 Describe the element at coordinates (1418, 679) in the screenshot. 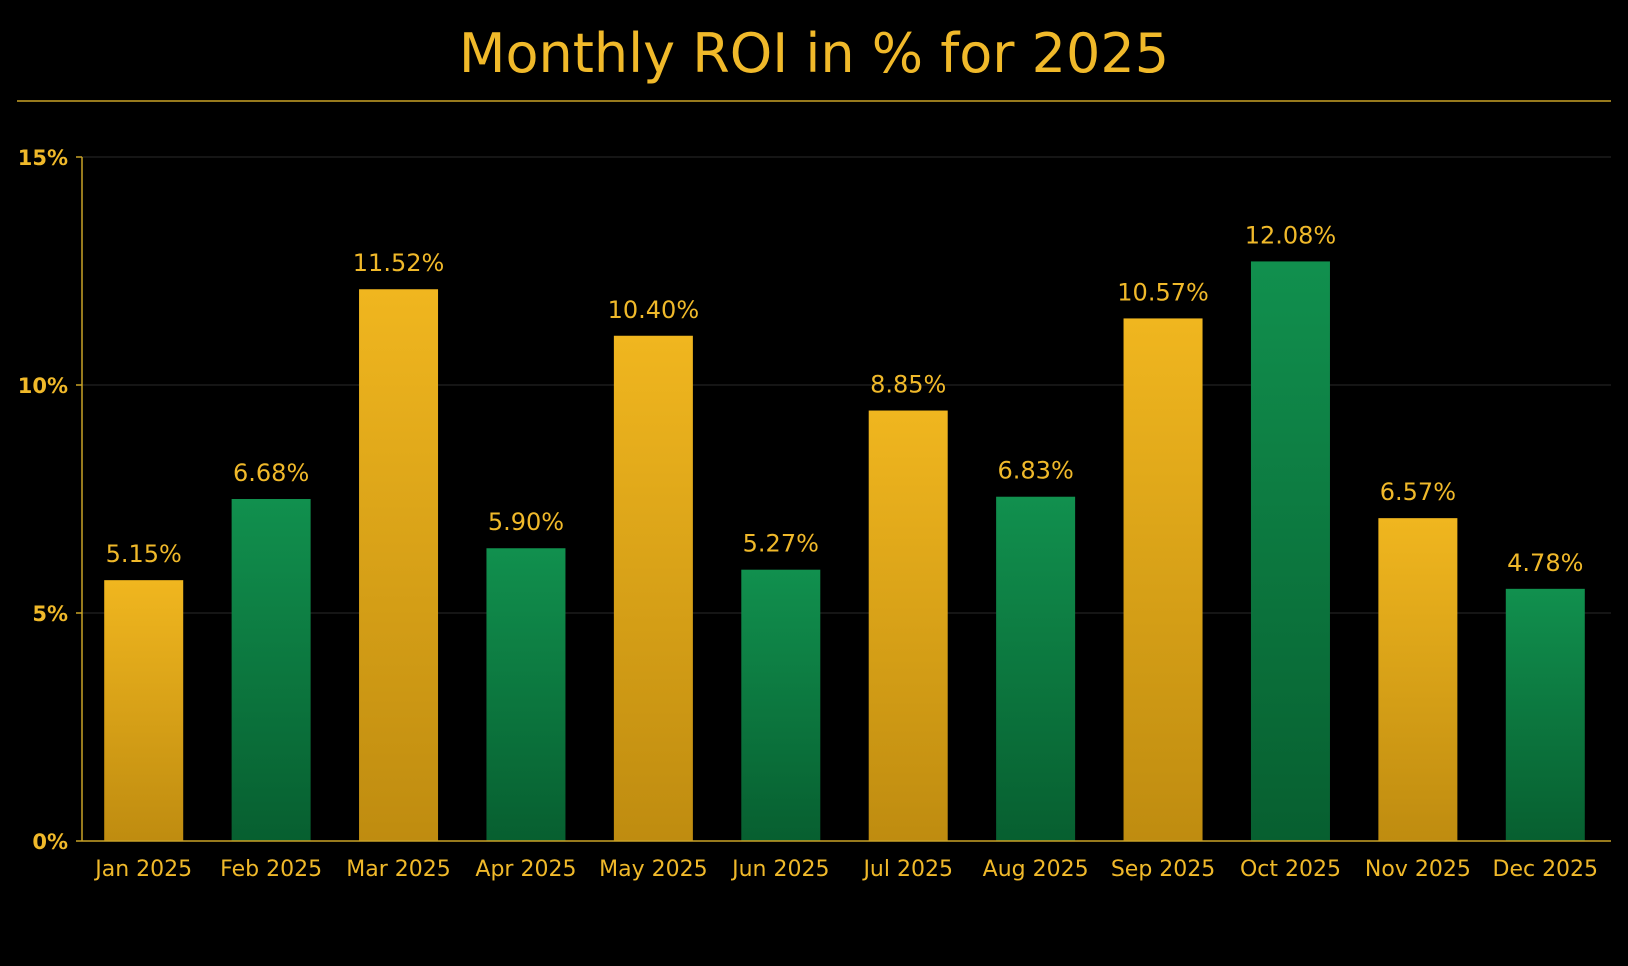

I see `bar-nov-2025` at that location.